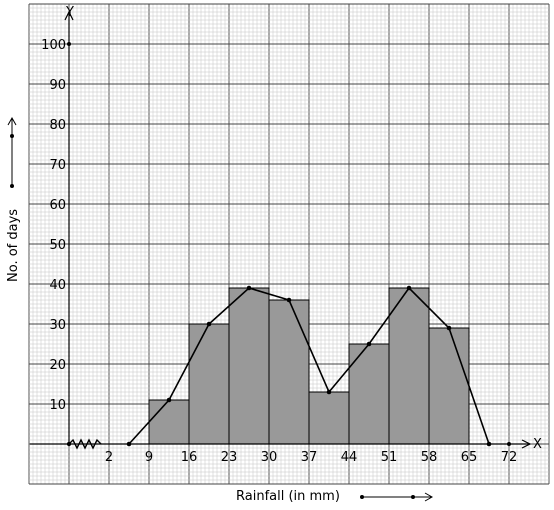 This screenshot has height=510, width=554. I want to click on x-tick-label: 23, so click(229, 457).